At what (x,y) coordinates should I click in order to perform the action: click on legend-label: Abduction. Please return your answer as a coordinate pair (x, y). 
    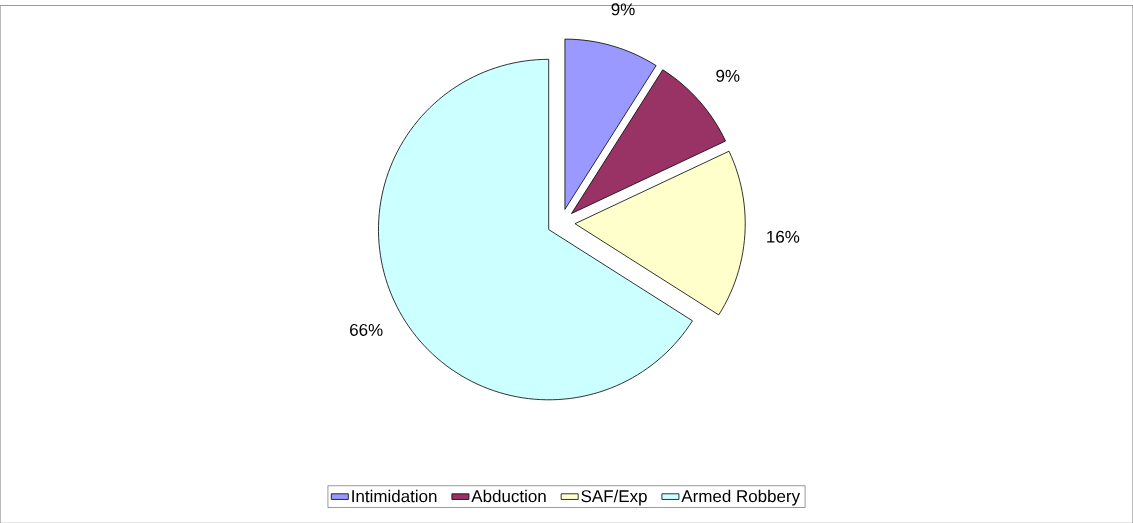
    Looking at the image, I should click on (508, 495).